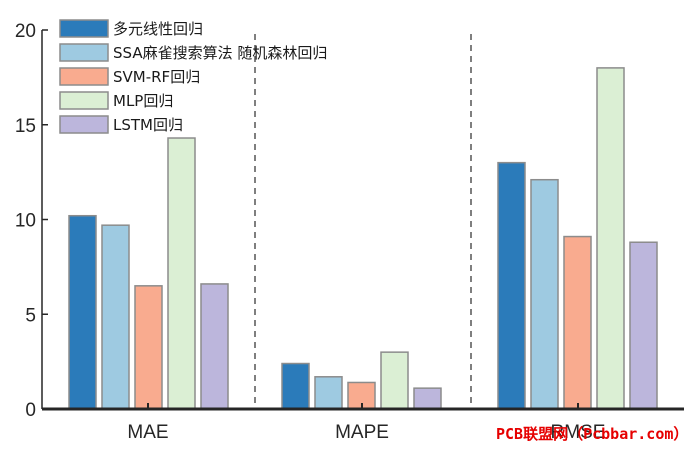 This screenshot has width=697, height=449. I want to click on legend-label-5: LSTM回归, so click(148, 125).